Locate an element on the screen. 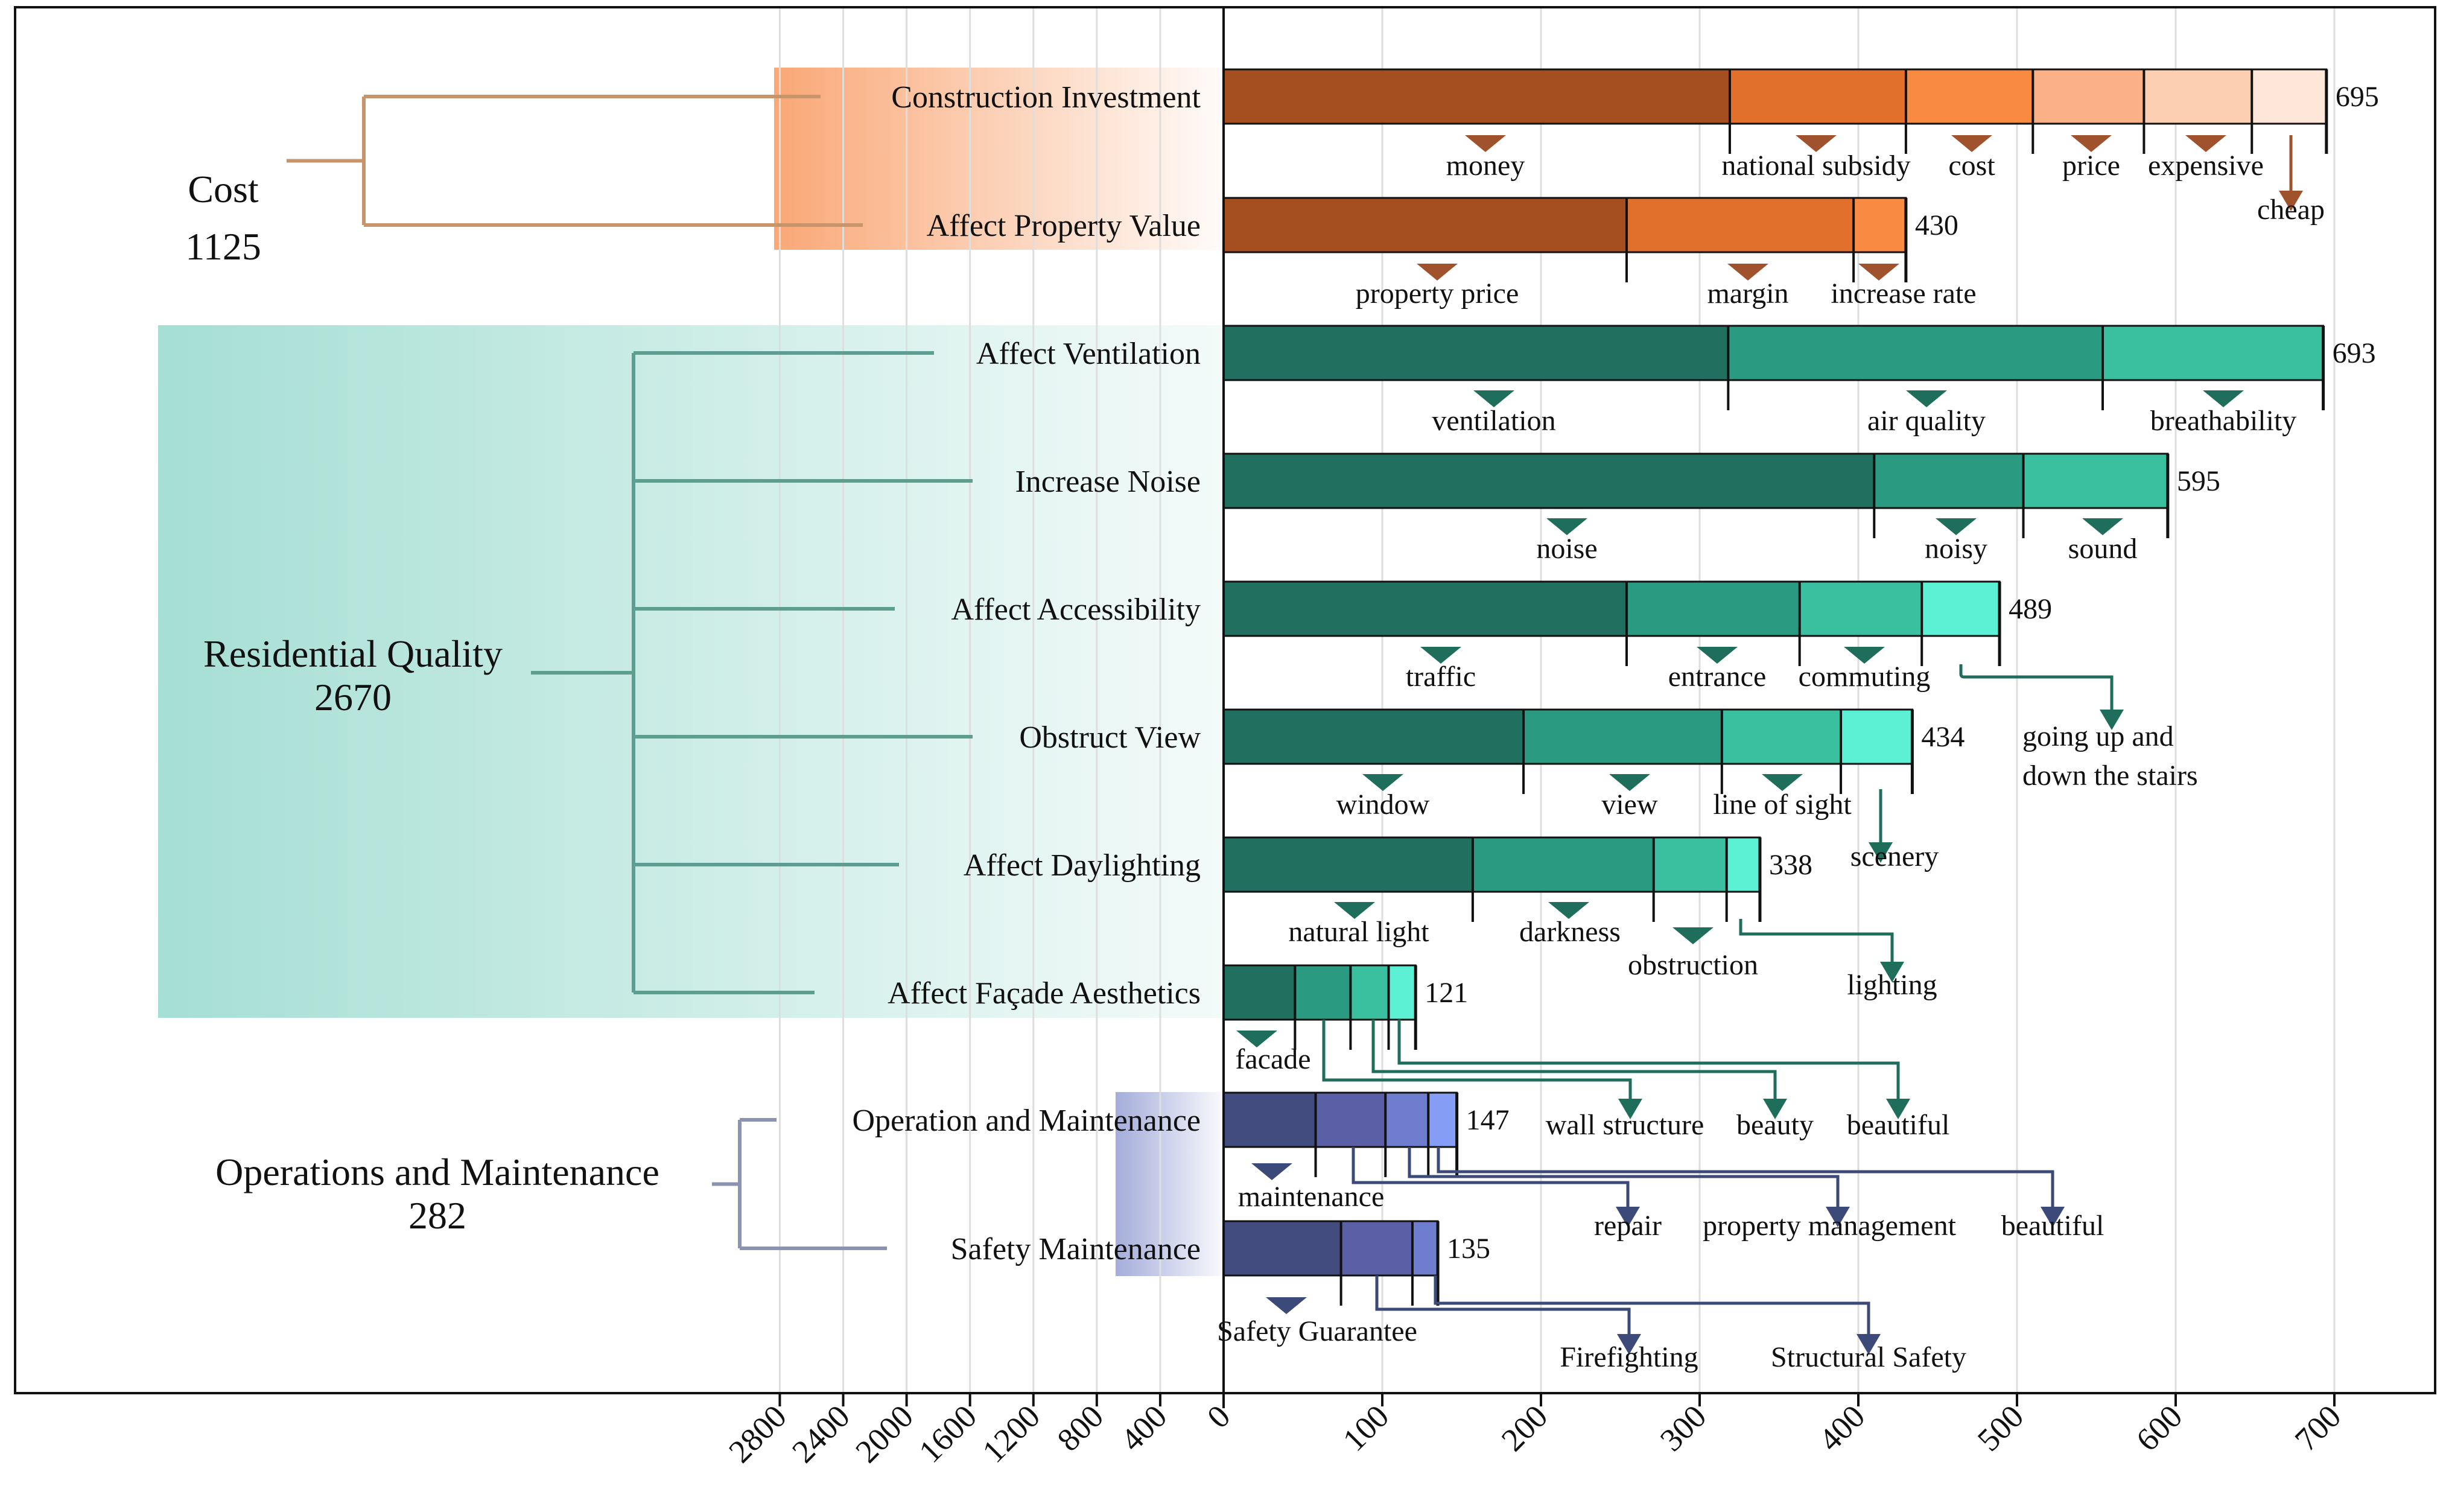 The height and width of the screenshot is (1512, 2449). keyword-label: line of sight is located at coordinates (1782, 805).